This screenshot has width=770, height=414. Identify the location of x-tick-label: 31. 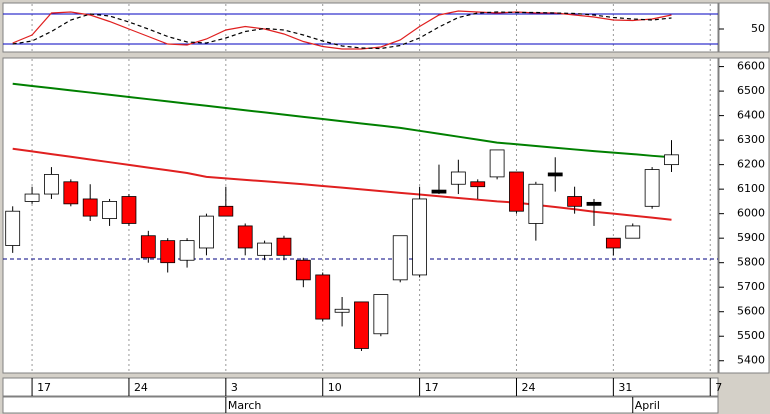
(625, 387).